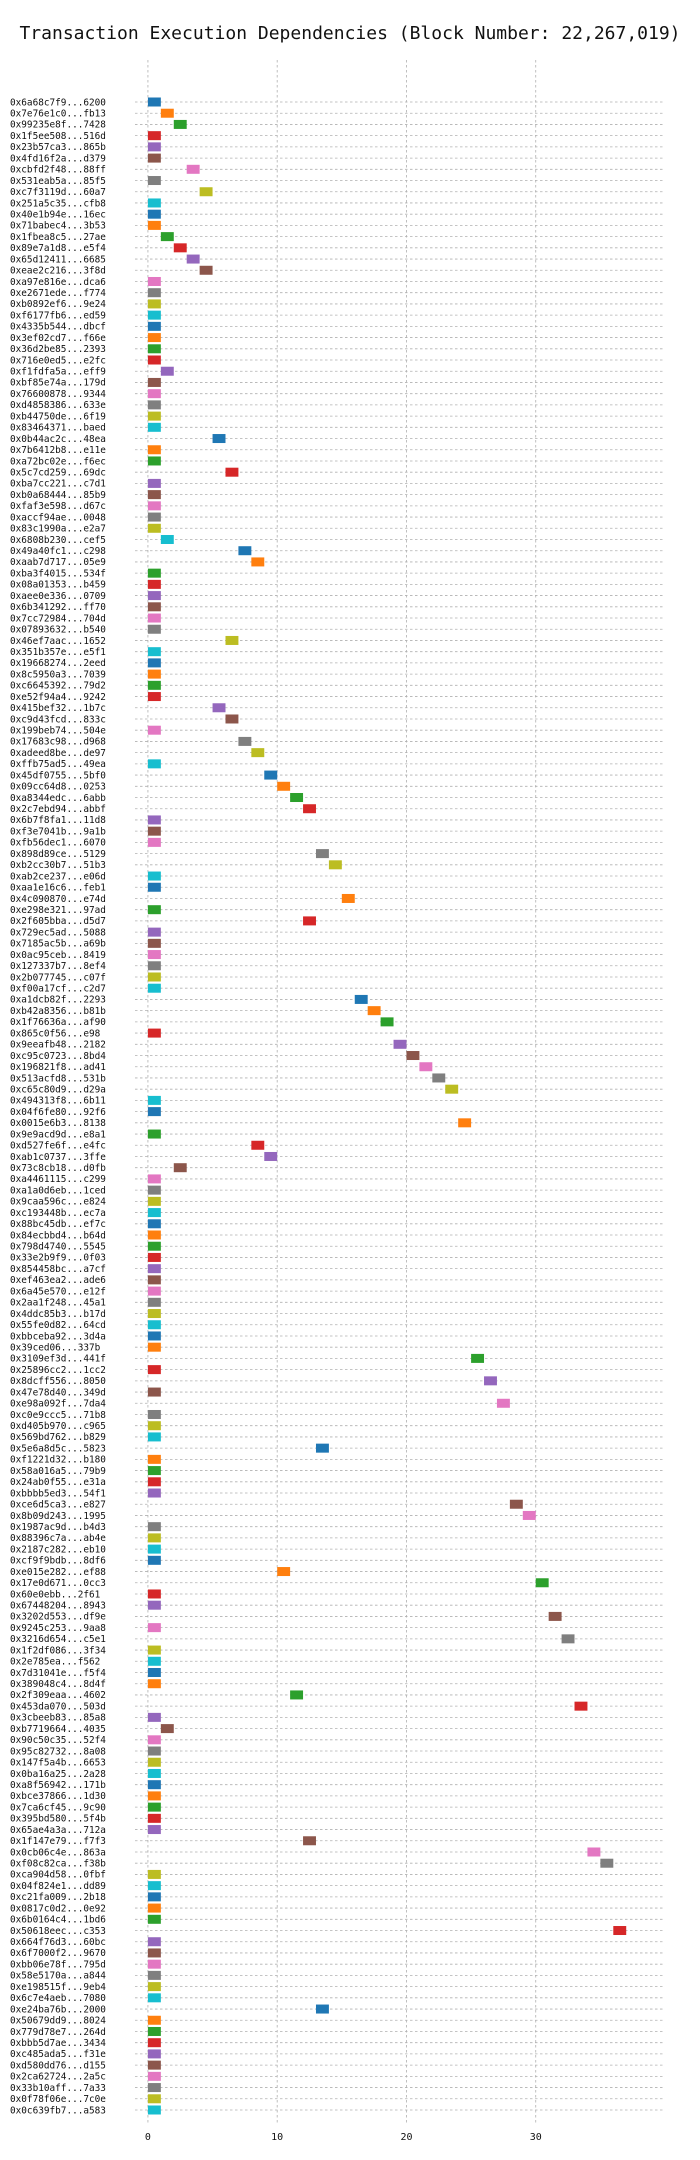 This screenshot has width=700, height=2160. I want to click on y-tick-label: 0x17683c98...d968, so click(58, 742).